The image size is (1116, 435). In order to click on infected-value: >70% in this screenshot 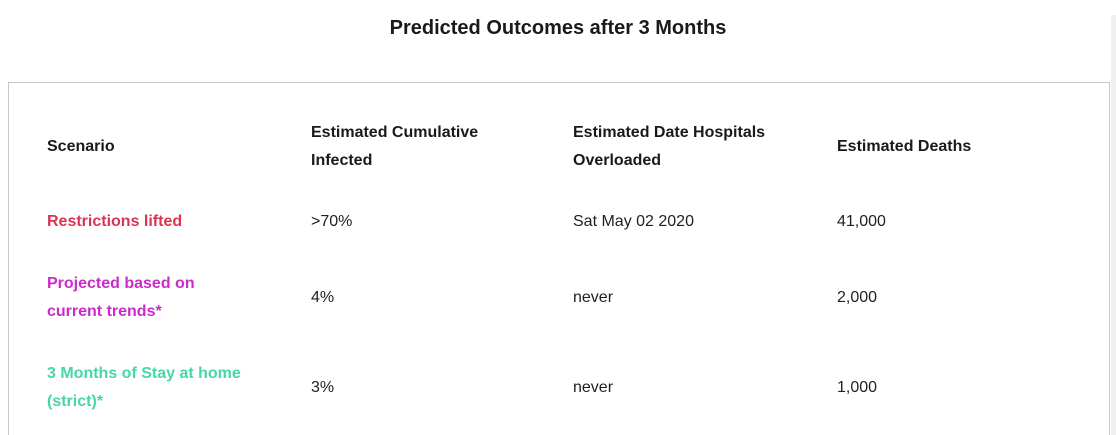, I will do `click(332, 221)`.